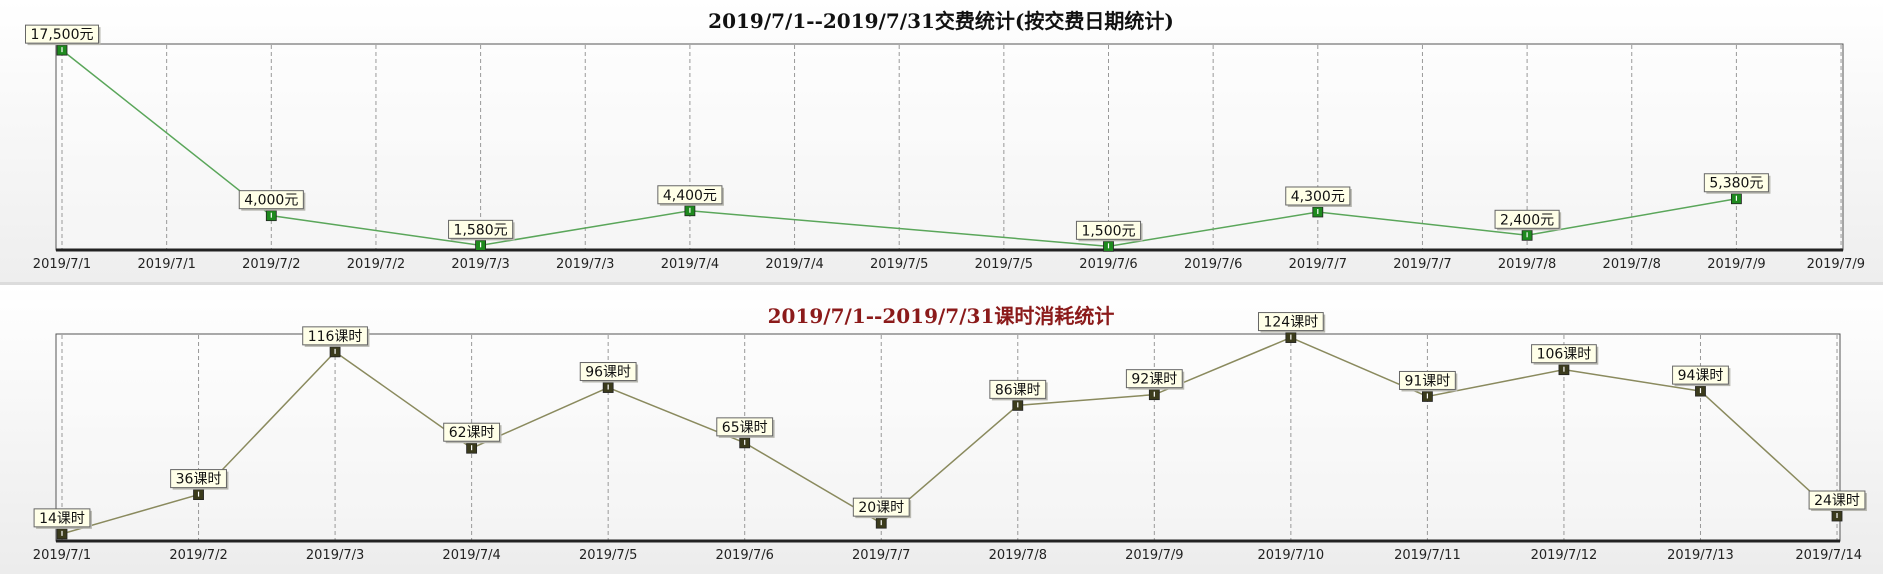 The width and height of the screenshot is (1883, 574). I want to click on data-label: 91课时, so click(1427, 381).